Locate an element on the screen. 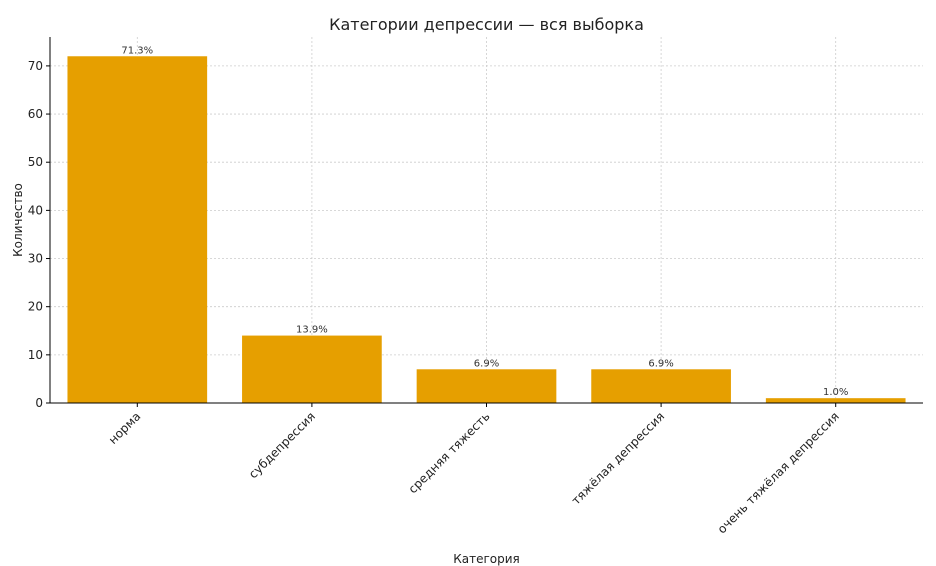 Image resolution: width=936 pixels, height=566 pixels. y-tick-label: 10 is located at coordinates (35, 355).